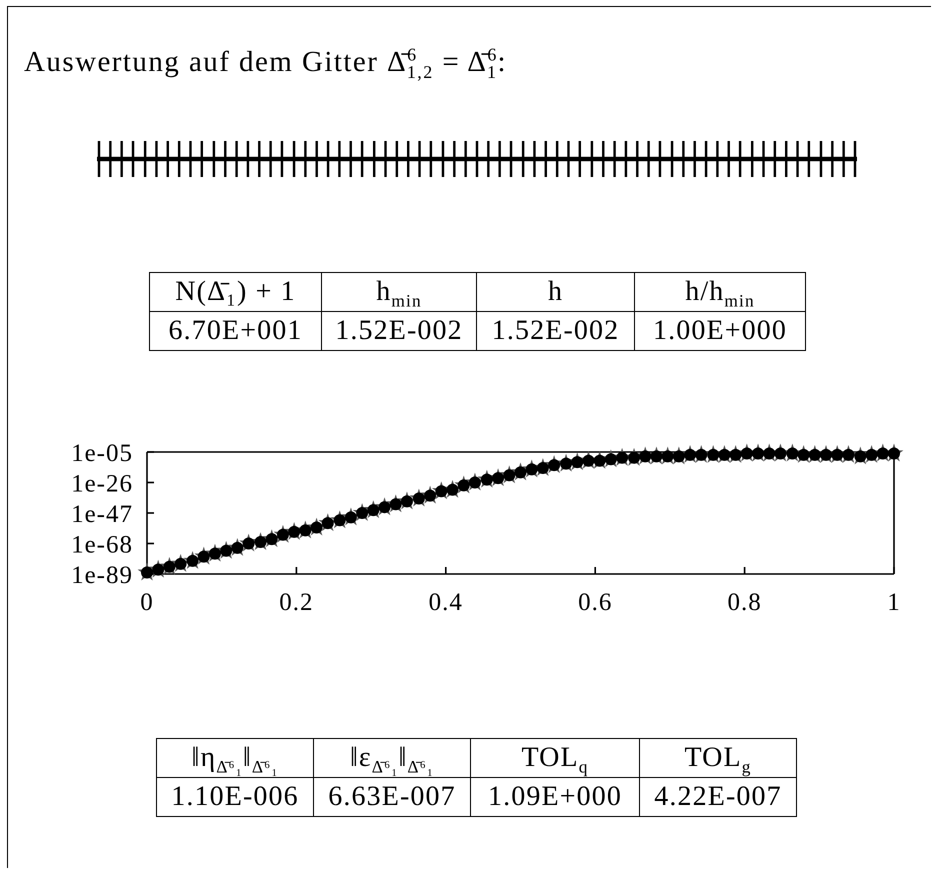 This screenshot has width=934, height=869. I want to click on text: ‖η$_{Δ̄⁶₁}$‖$_{Δ̄⁶₁}$, so click(234, 759).